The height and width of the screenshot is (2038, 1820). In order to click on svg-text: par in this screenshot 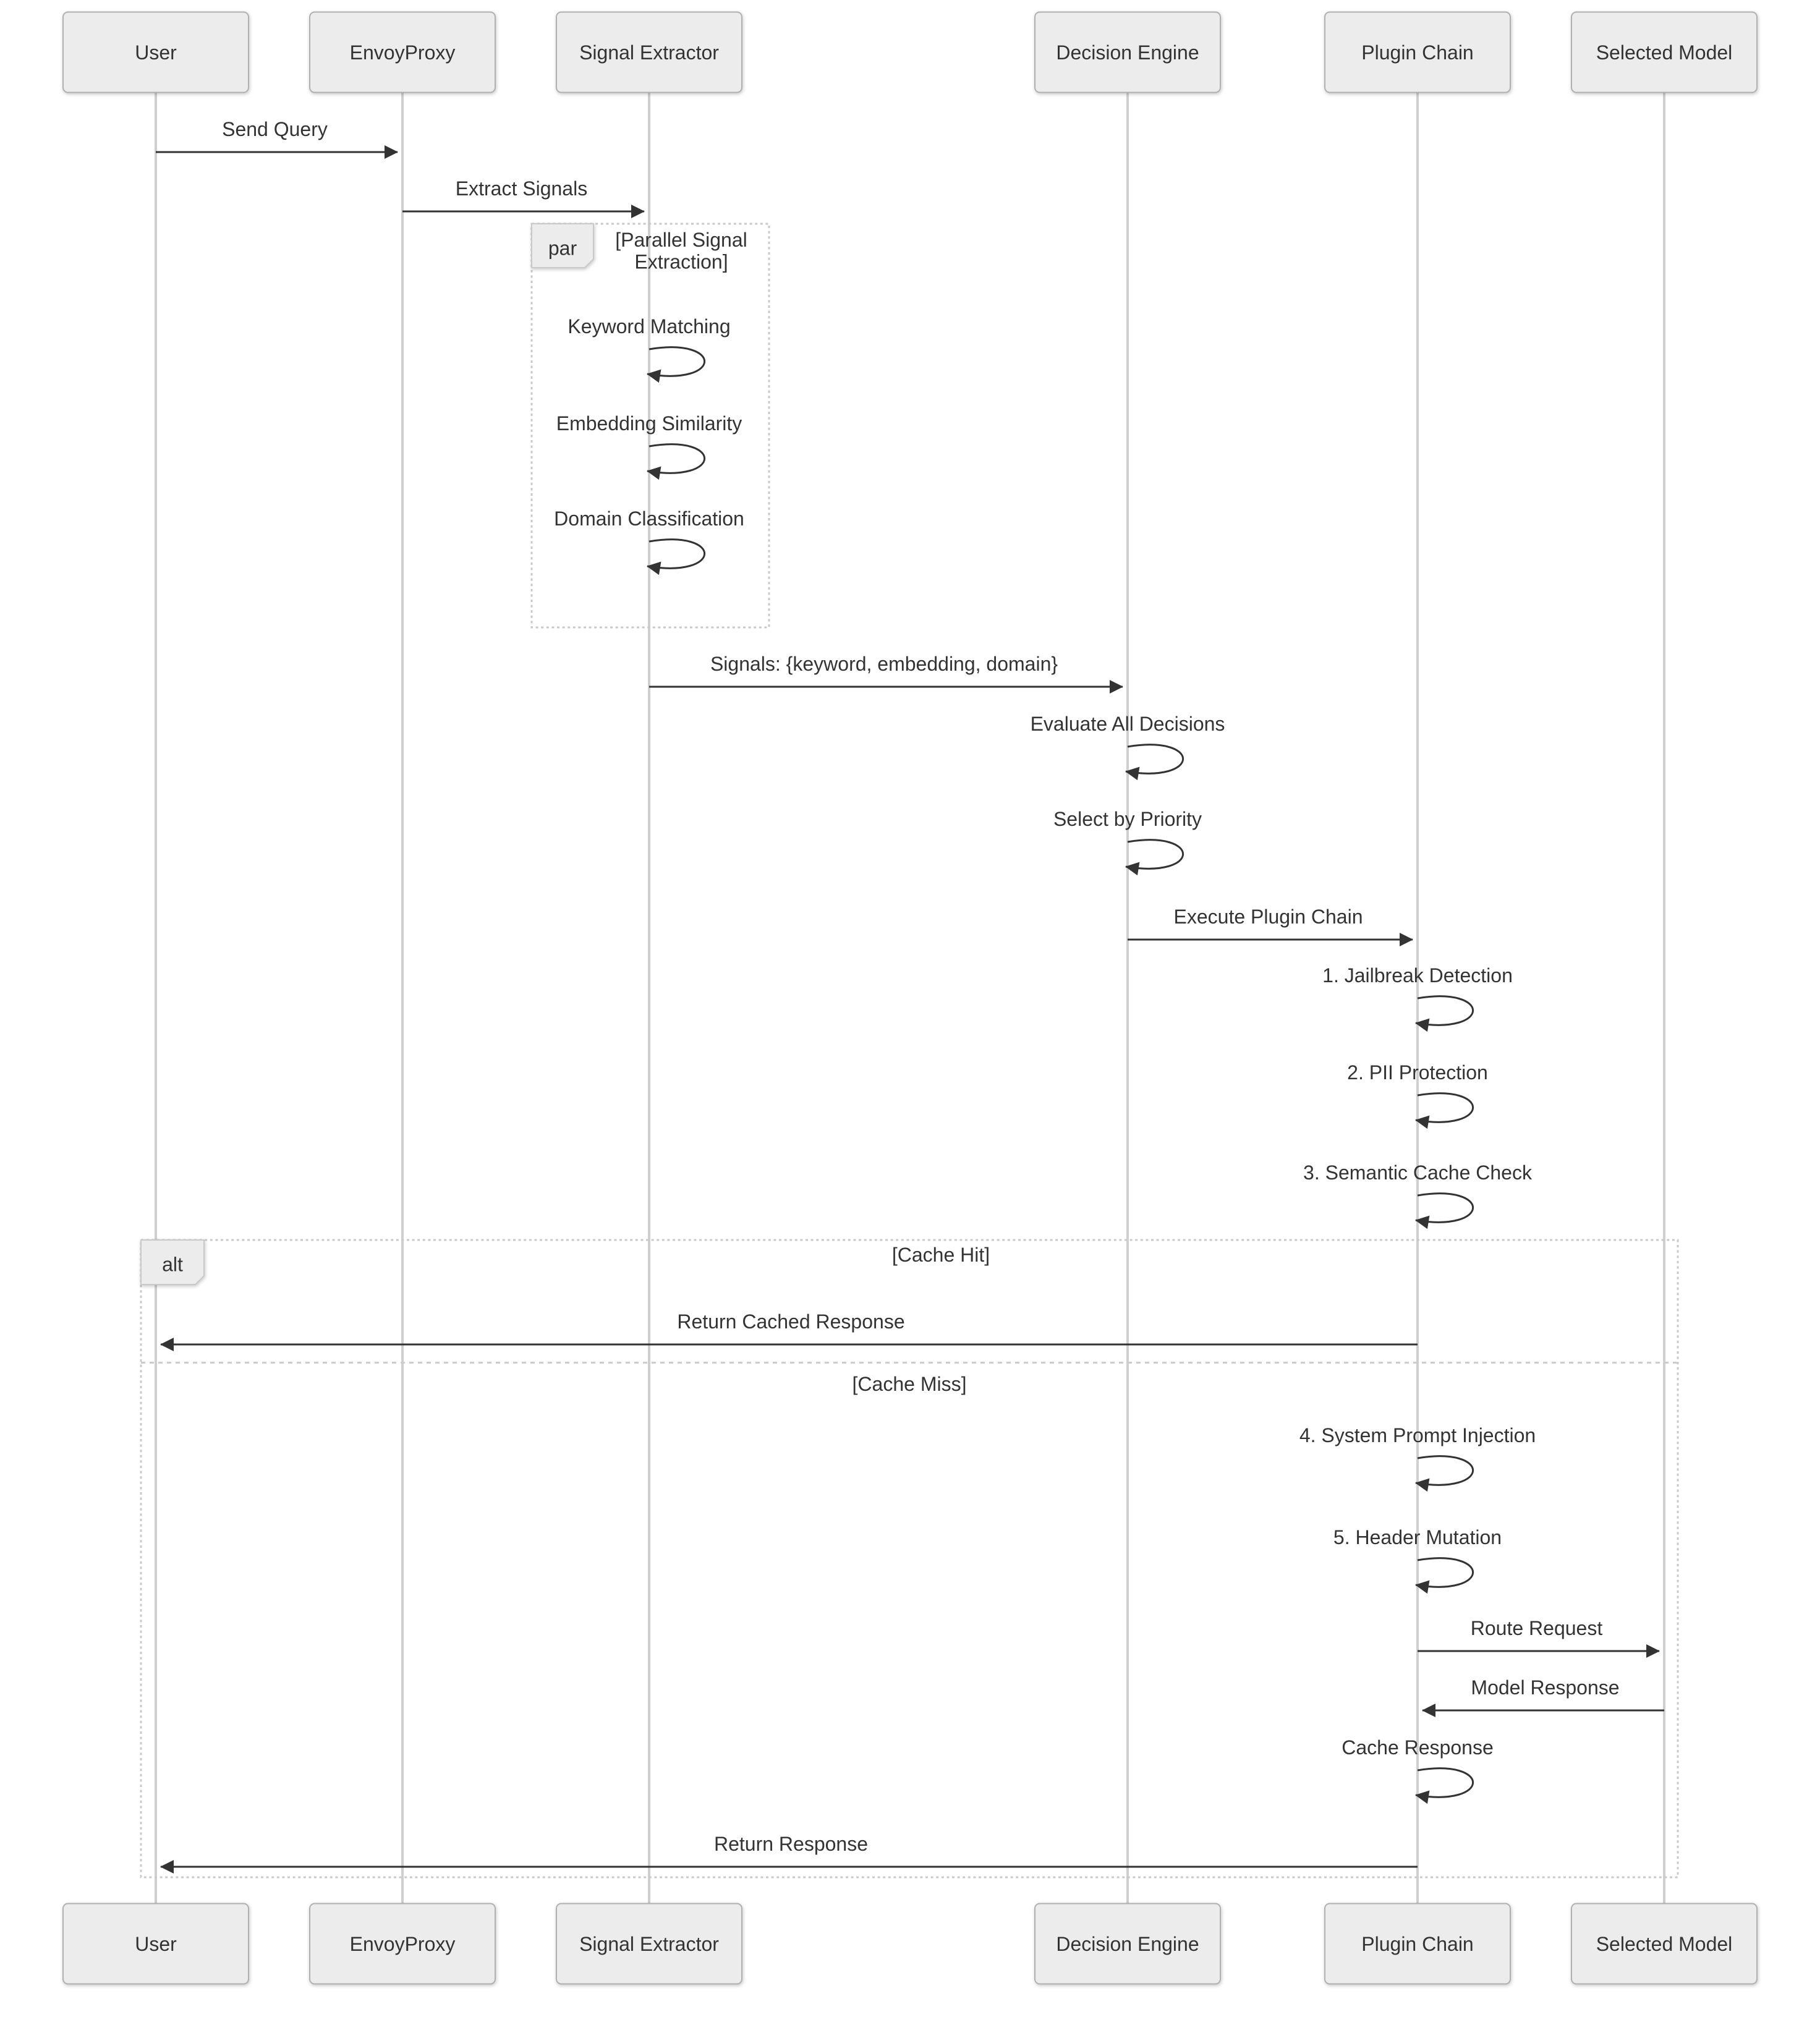, I will do `click(562, 248)`.